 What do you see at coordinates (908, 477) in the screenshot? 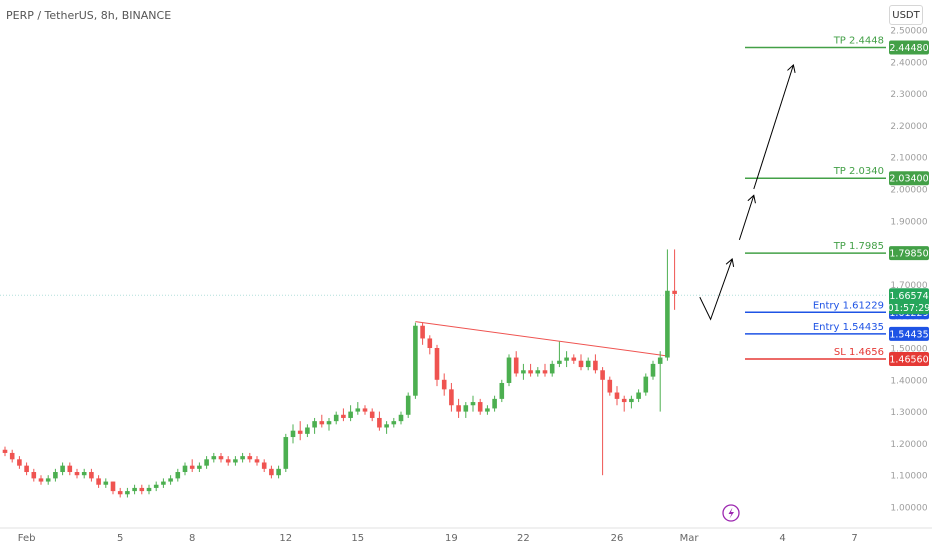
I see `y-tick-label: 1.10000` at bounding box center [908, 477].